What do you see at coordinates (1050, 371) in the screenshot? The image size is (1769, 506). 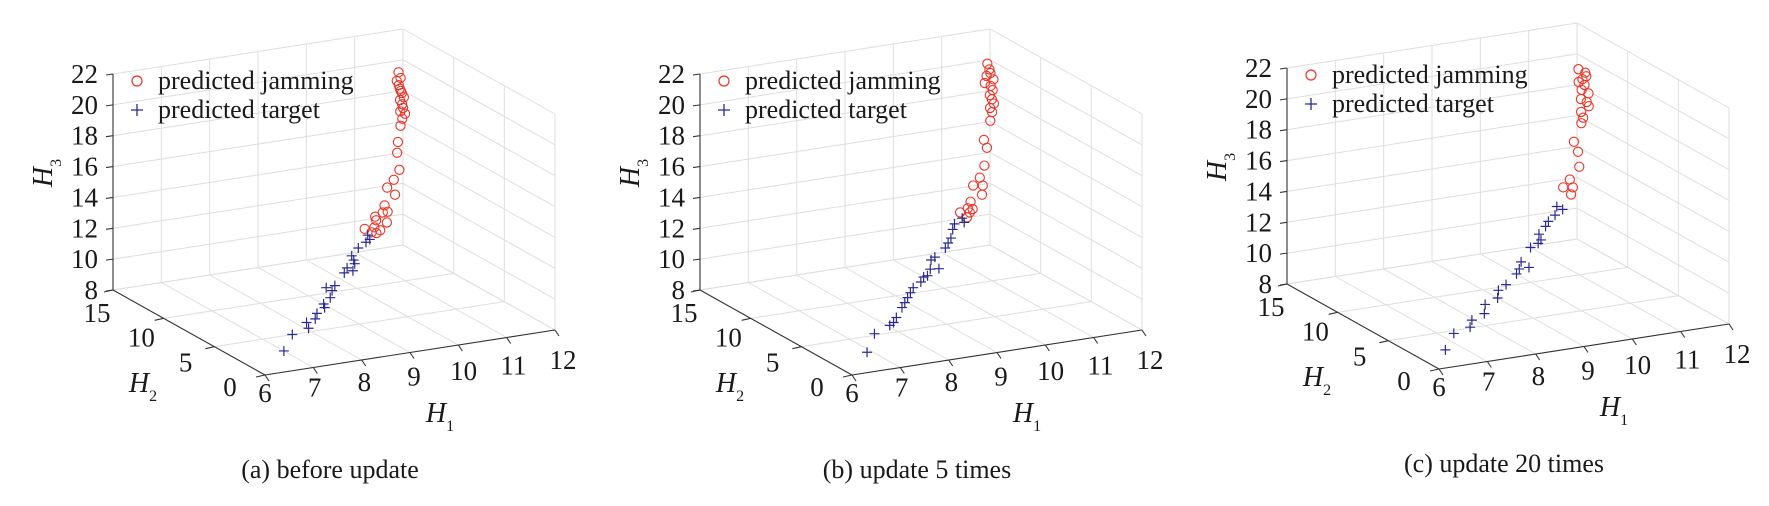 I see `h1-tick-label: 10` at bounding box center [1050, 371].